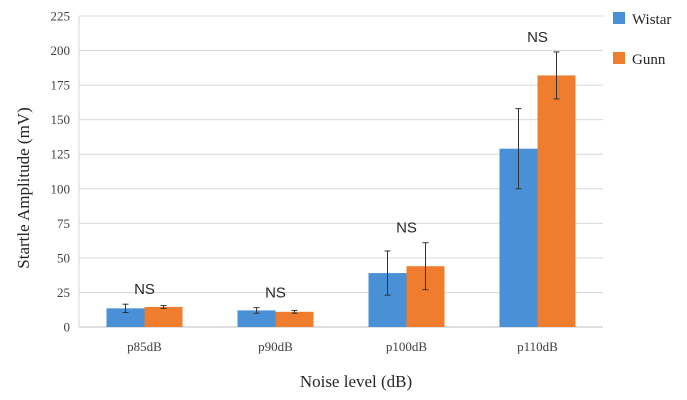  I want to click on y-tick-label: 150, so click(61, 119).